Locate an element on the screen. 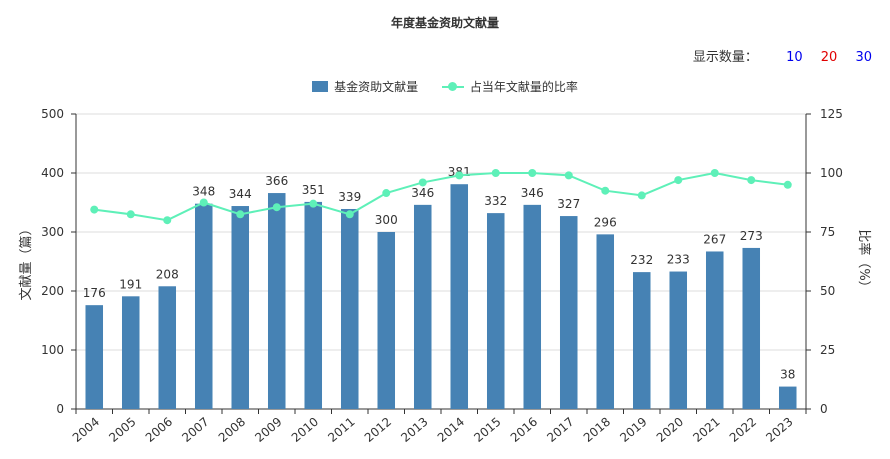 The width and height of the screenshot is (890, 459). x-tick-label: 2010 is located at coordinates (305, 430).